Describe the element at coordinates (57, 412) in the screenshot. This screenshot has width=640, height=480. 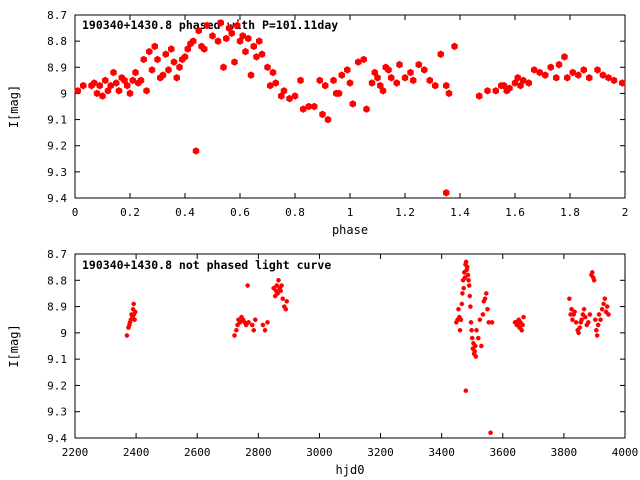
I see `bottom-y-tick-label: 9.3` at that location.